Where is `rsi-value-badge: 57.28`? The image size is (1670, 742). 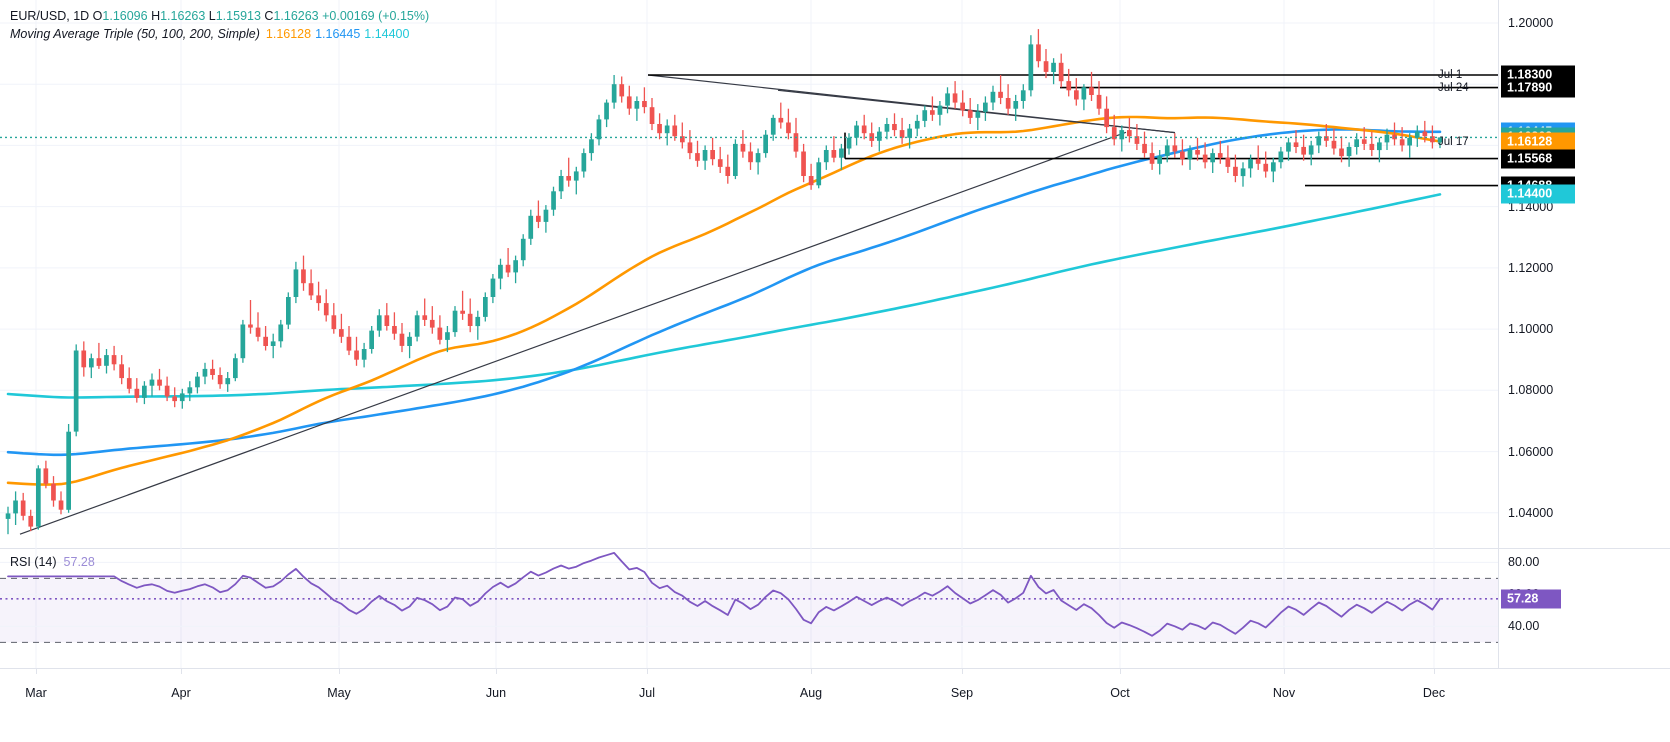
rsi-value-badge: 57.28 is located at coordinates (1531, 599).